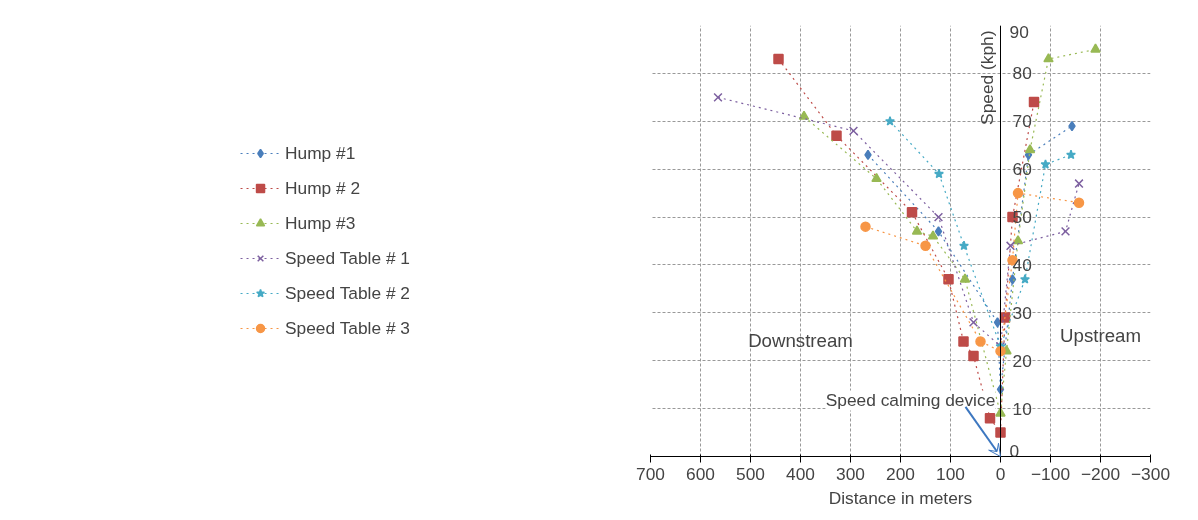 The height and width of the screenshot is (520, 1198). I want to click on annotation: Downstream, so click(800, 340).